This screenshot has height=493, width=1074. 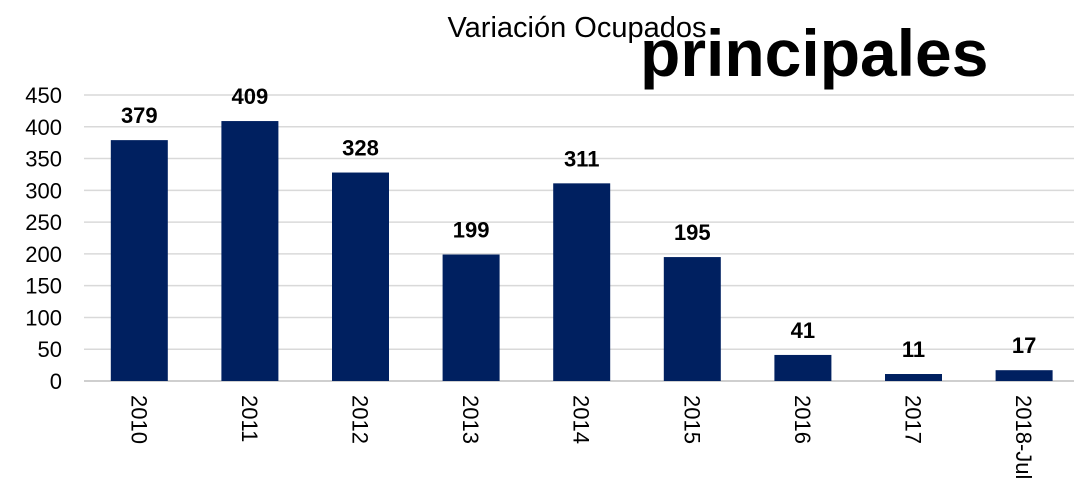 What do you see at coordinates (43, 159) in the screenshot?
I see `y-tick-label: 350` at bounding box center [43, 159].